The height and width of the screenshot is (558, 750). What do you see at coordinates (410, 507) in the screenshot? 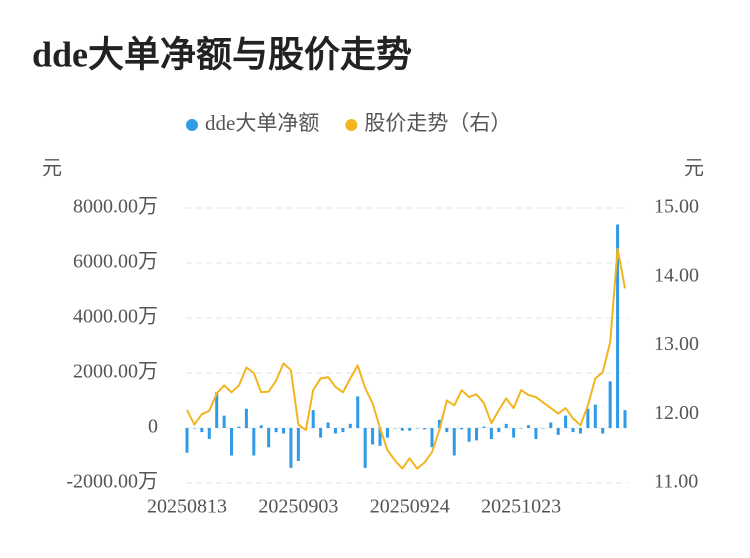
I see `x-tick-label: 20250924` at bounding box center [410, 507].